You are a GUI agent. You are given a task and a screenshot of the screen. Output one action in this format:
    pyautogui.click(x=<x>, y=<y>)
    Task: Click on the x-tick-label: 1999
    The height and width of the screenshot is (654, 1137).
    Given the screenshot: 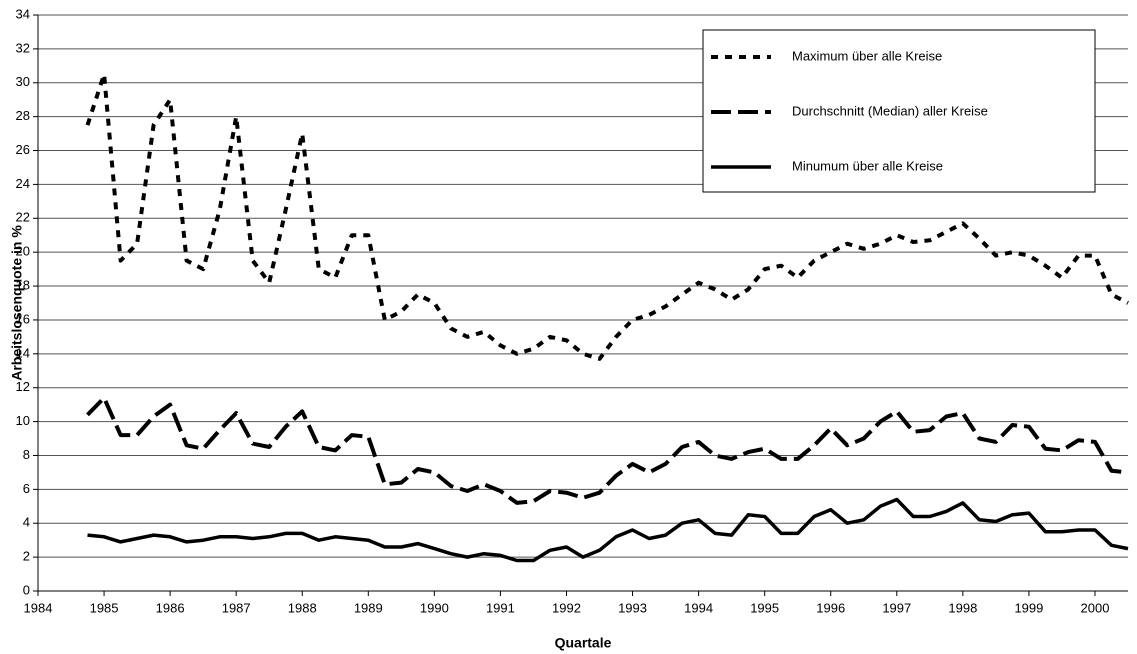 What is the action you would take?
    pyautogui.click(x=1028, y=607)
    